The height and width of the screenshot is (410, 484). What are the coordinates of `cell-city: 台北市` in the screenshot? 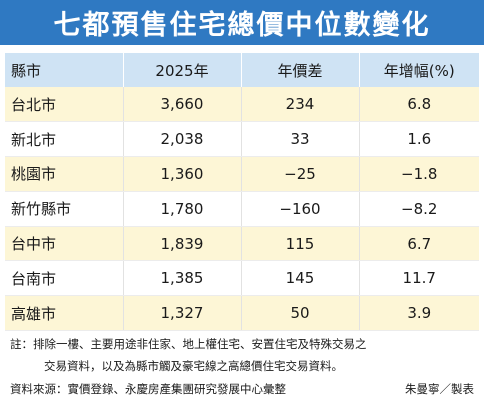 It's located at (64, 105).